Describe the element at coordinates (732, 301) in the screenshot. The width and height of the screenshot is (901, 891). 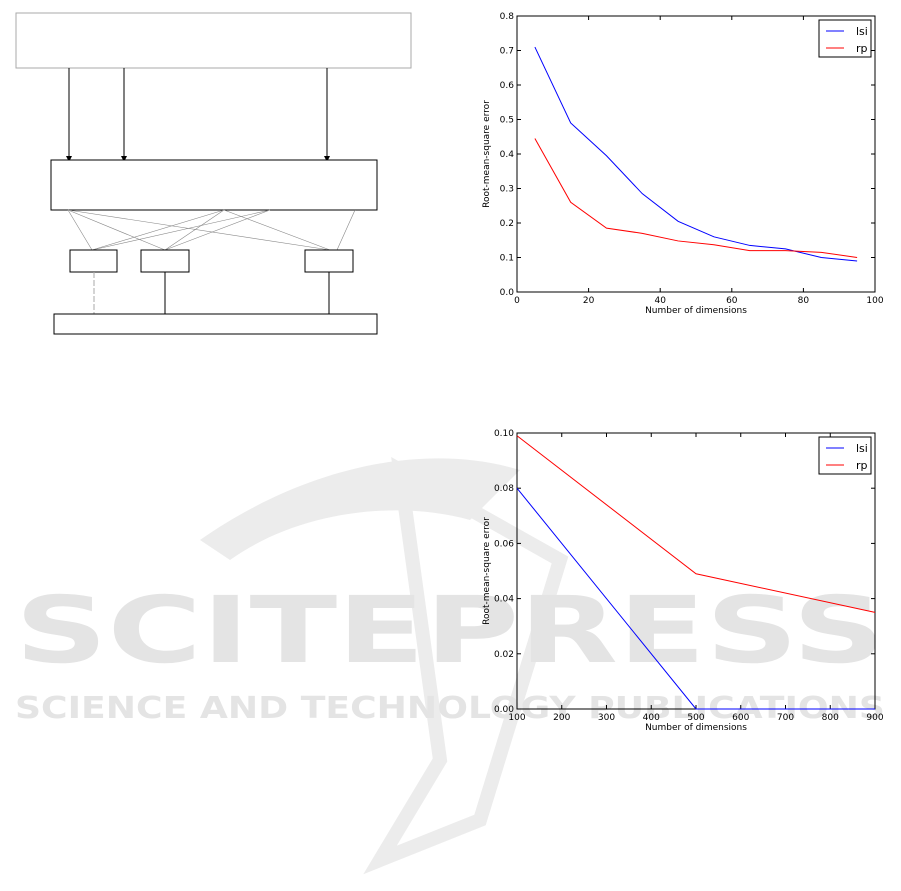
I see `x-tick-label: 60` at that location.